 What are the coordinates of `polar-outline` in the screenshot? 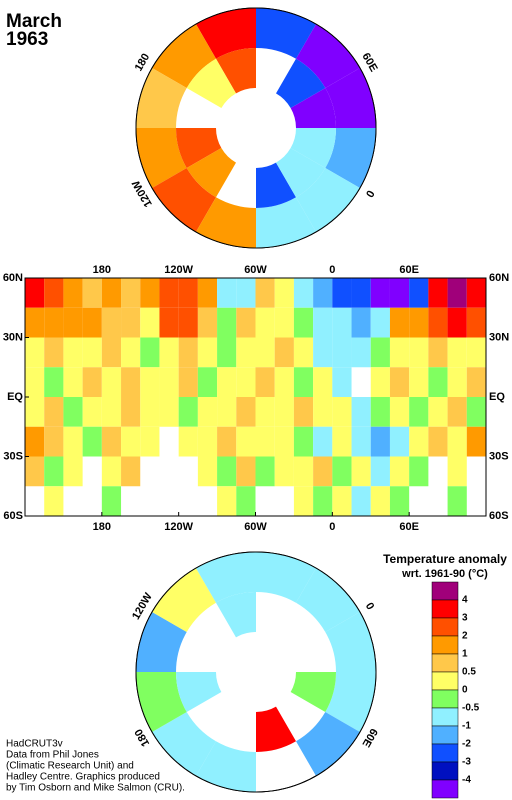 It's located at (256, 672).